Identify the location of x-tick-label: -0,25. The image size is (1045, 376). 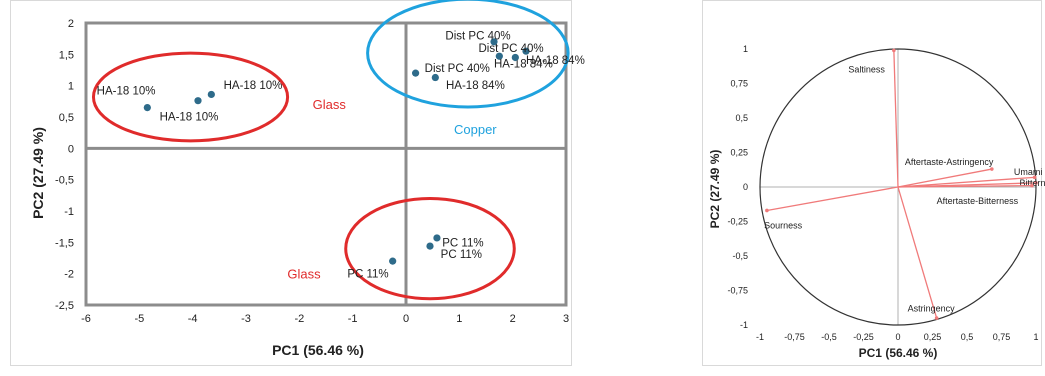
(863, 337).